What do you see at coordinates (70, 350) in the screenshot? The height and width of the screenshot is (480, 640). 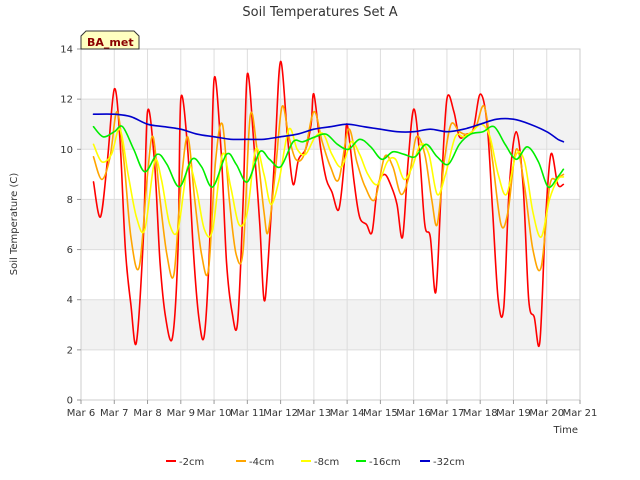 I see `y-tick-label: 2` at bounding box center [70, 350].